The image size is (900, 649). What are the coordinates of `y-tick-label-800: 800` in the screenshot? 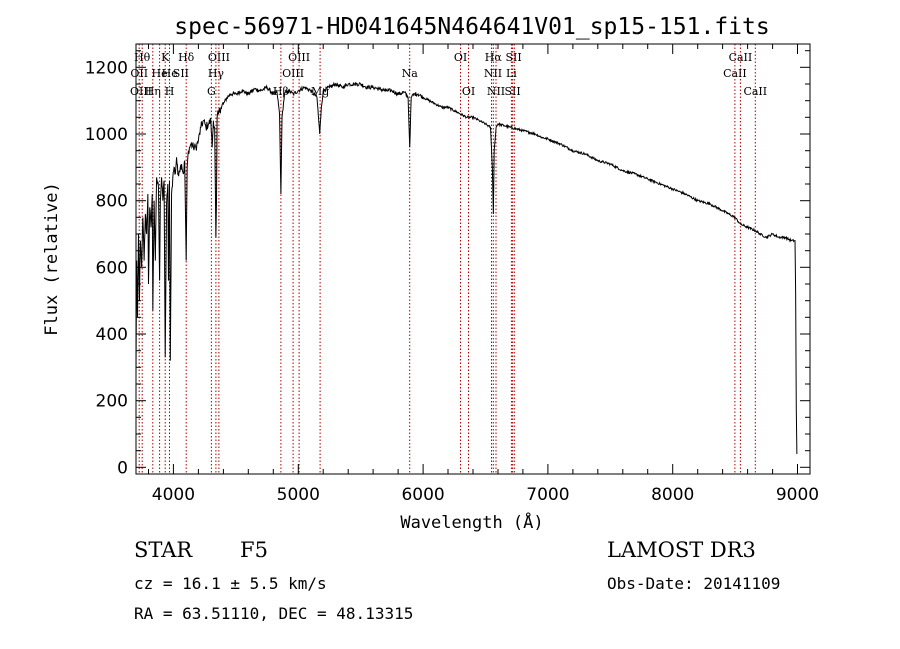 It's located at (112, 202).